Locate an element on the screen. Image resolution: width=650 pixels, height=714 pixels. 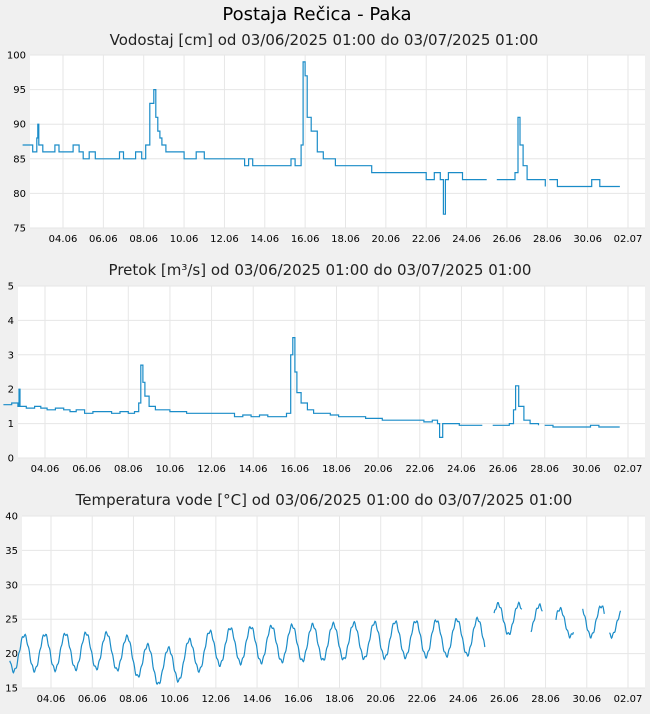
y-tick-label: 4 is located at coordinates (11, 321).